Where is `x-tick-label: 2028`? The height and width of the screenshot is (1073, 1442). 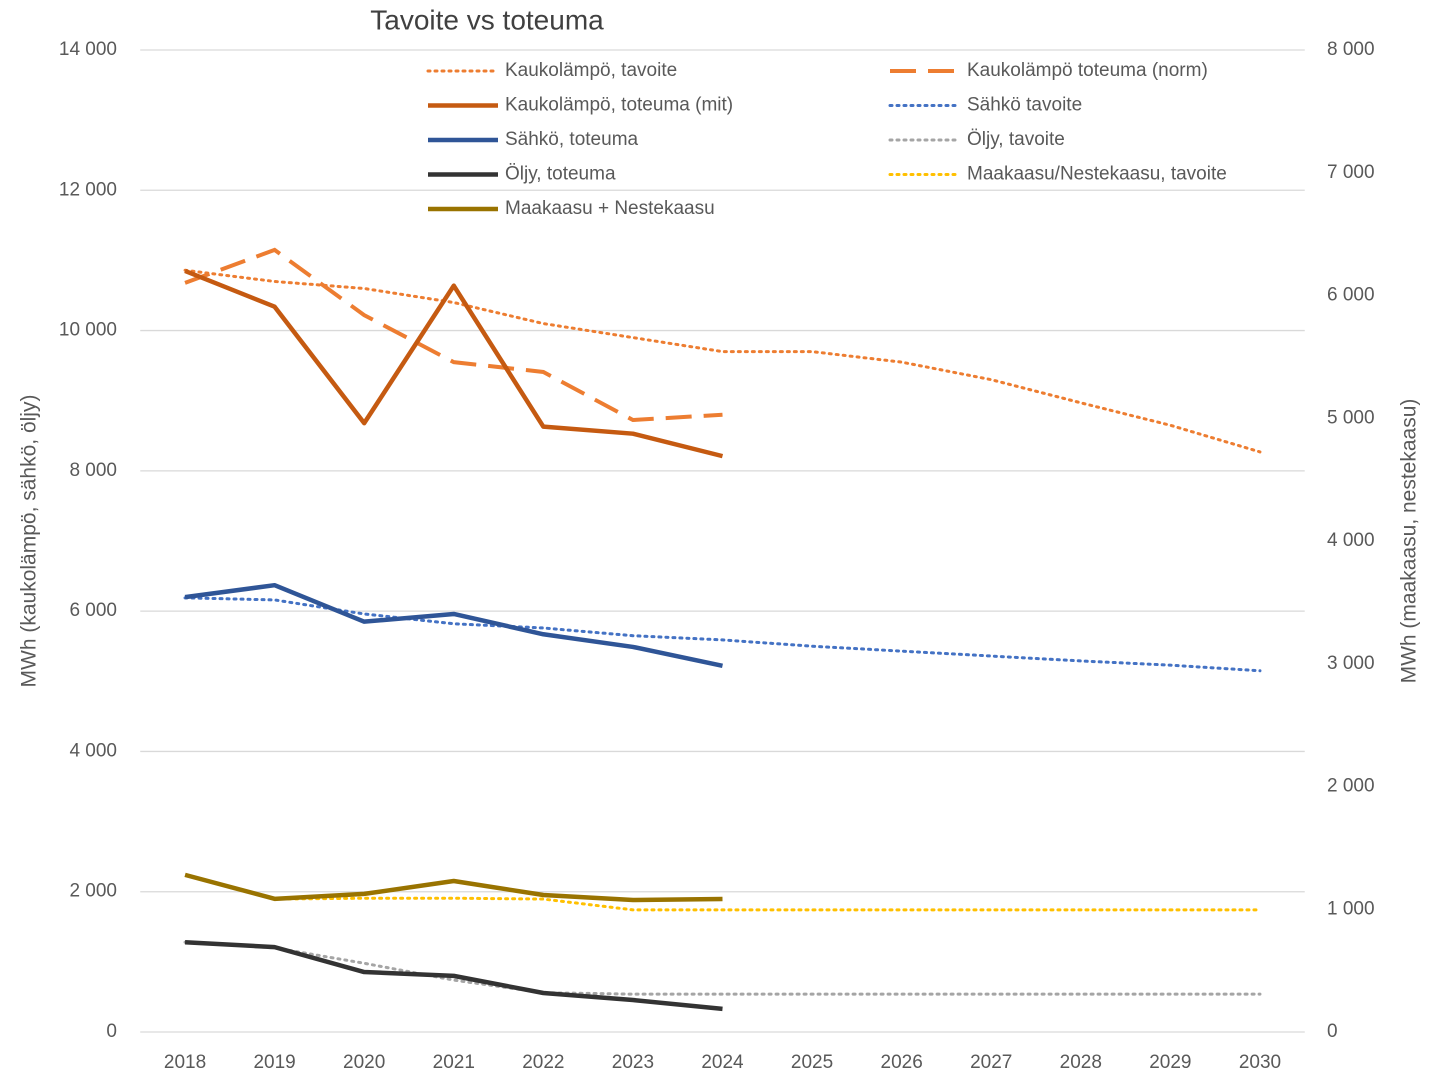 x-tick-label: 2028 is located at coordinates (1081, 1062).